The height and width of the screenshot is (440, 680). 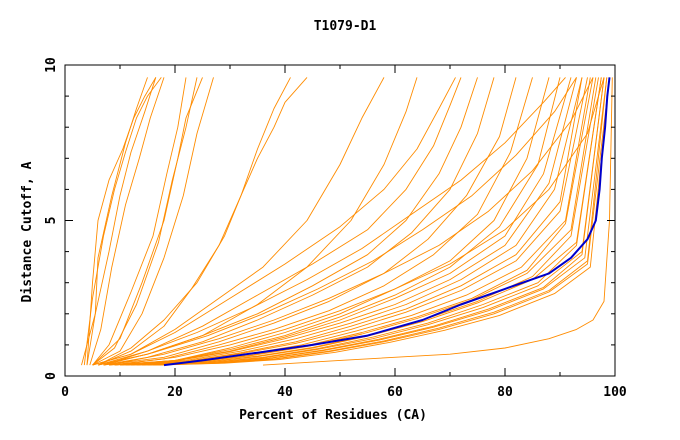 I want to click on chart-title: T1079-D1, so click(x=345, y=26).